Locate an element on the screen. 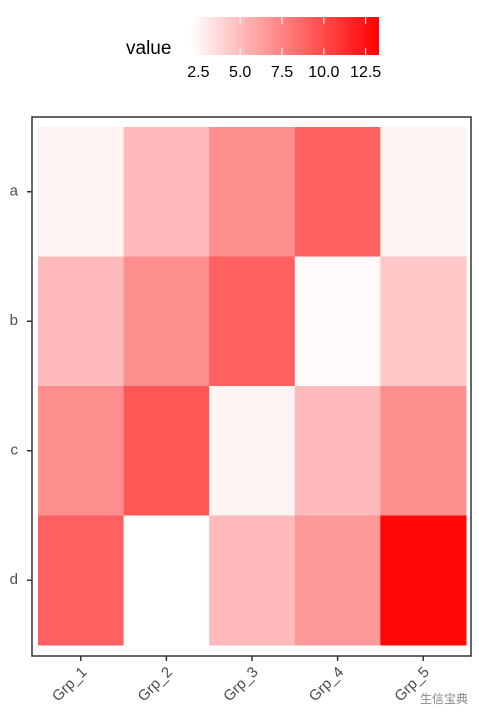  y-tick-label: a is located at coordinates (14, 191).